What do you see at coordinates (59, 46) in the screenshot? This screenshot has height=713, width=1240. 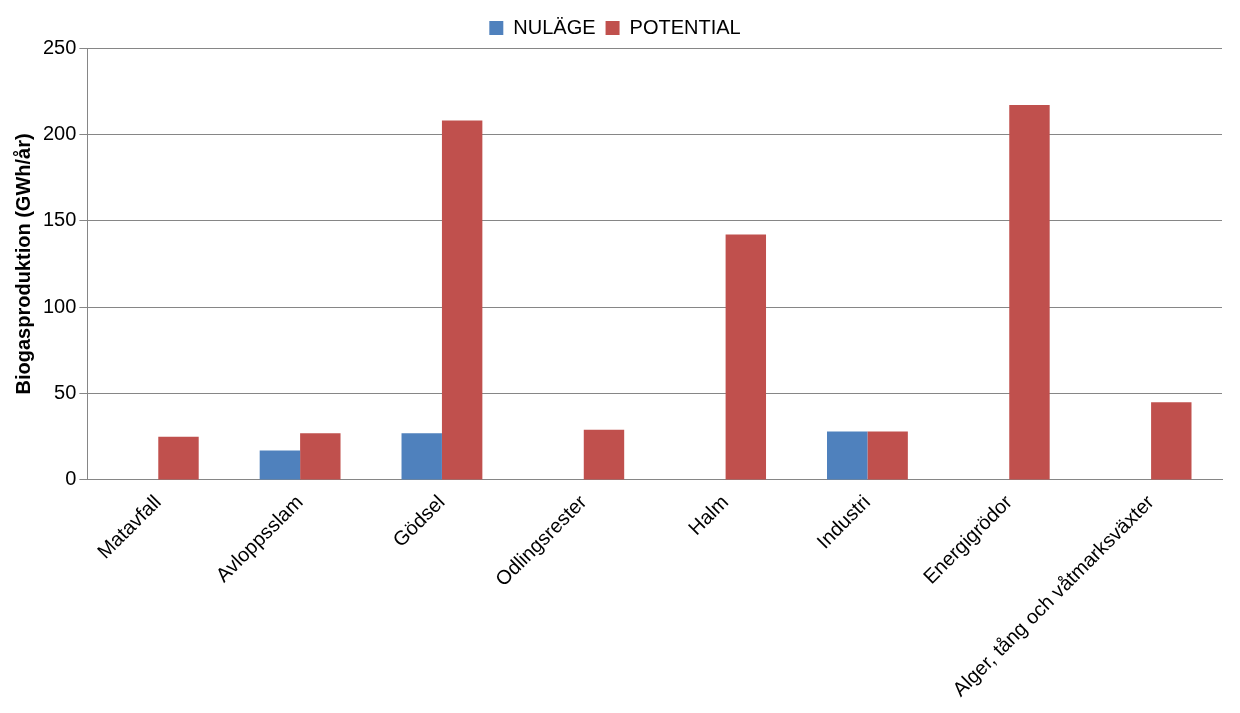 I see `y-tick-label: 250` at bounding box center [59, 46].